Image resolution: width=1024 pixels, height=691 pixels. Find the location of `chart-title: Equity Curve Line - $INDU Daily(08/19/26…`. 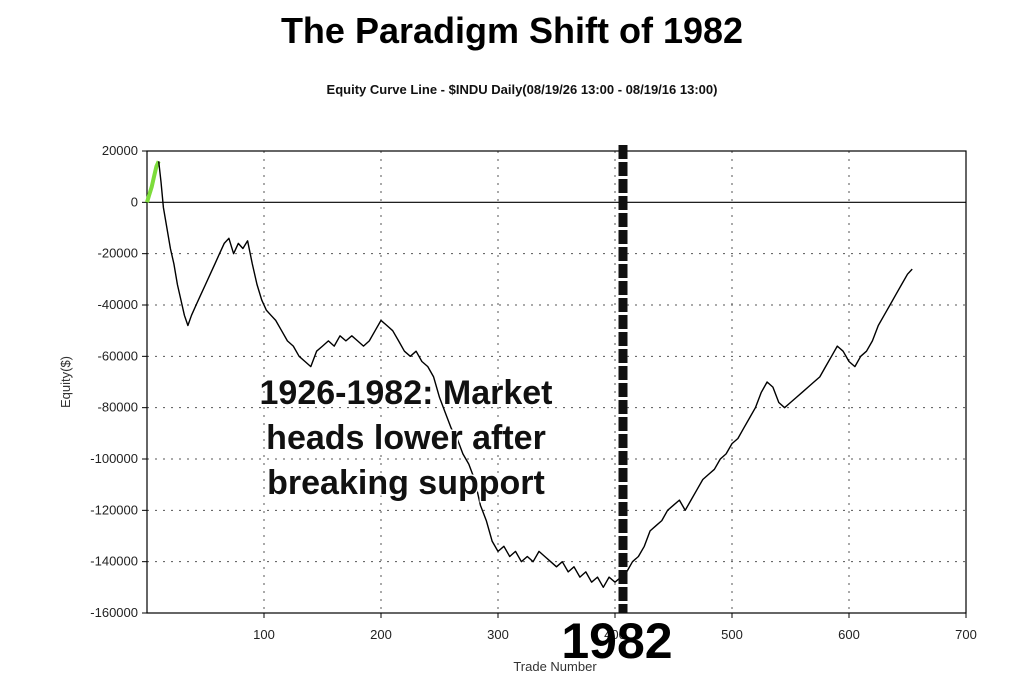

chart-title: Equity Curve Line - $INDU Daily(08/19/26… is located at coordinates (522, 89).